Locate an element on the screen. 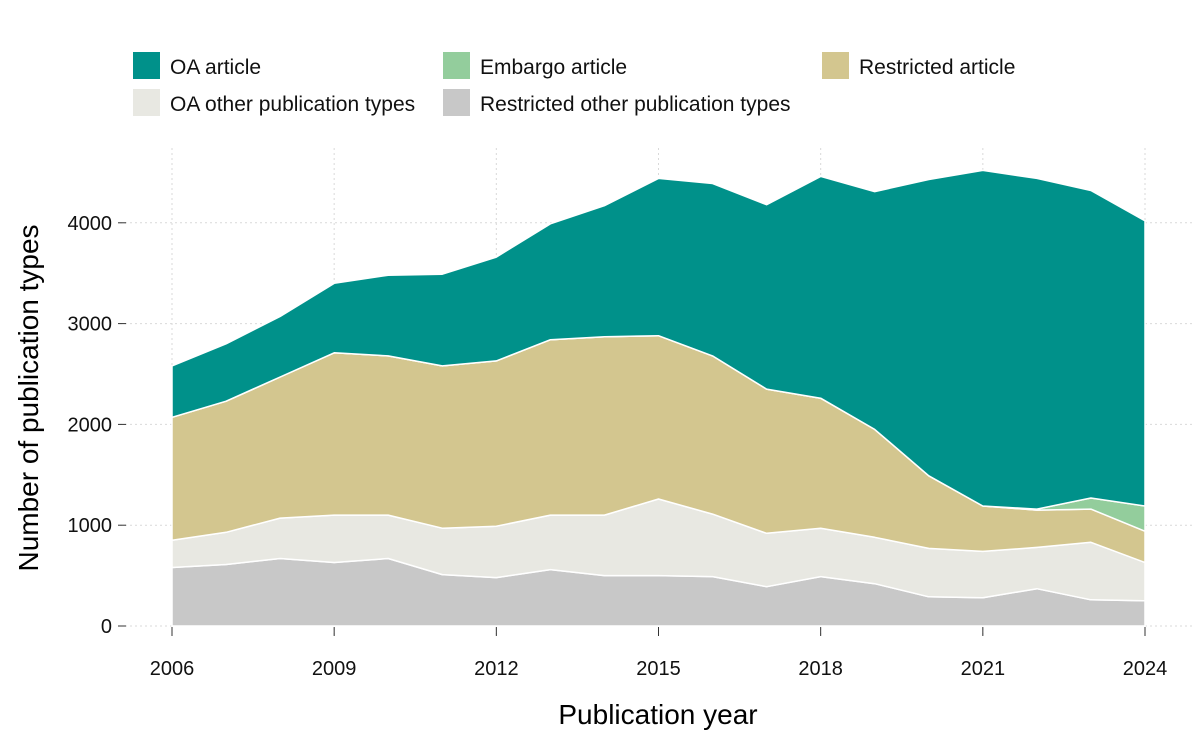  x-axis-ticks: 2006 2009 2012 2015 2018 2021 2024 is located at coordinates (659, 653).